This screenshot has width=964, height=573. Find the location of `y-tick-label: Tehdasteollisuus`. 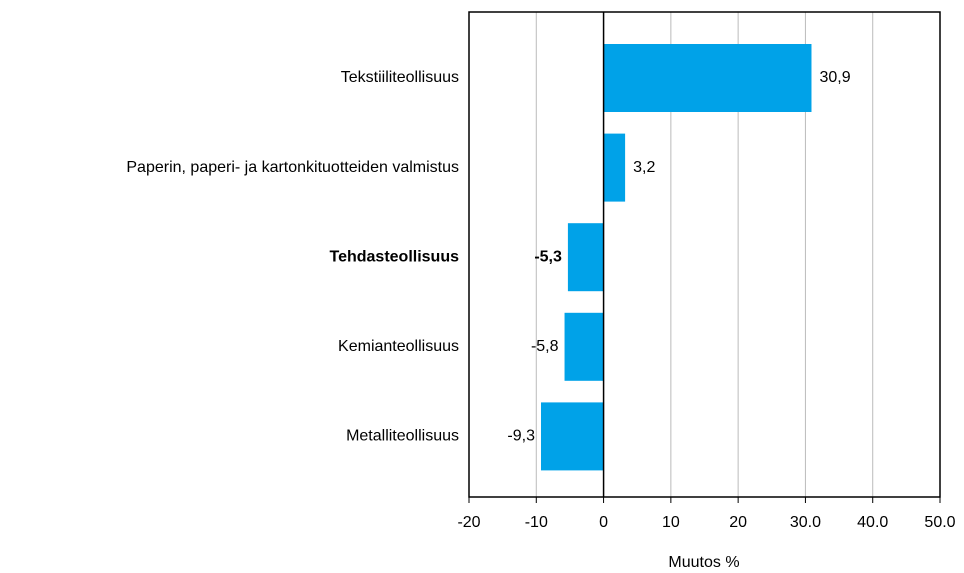

y-tick-label: Tehdasteollisuus is located at coordinates (394, 256).